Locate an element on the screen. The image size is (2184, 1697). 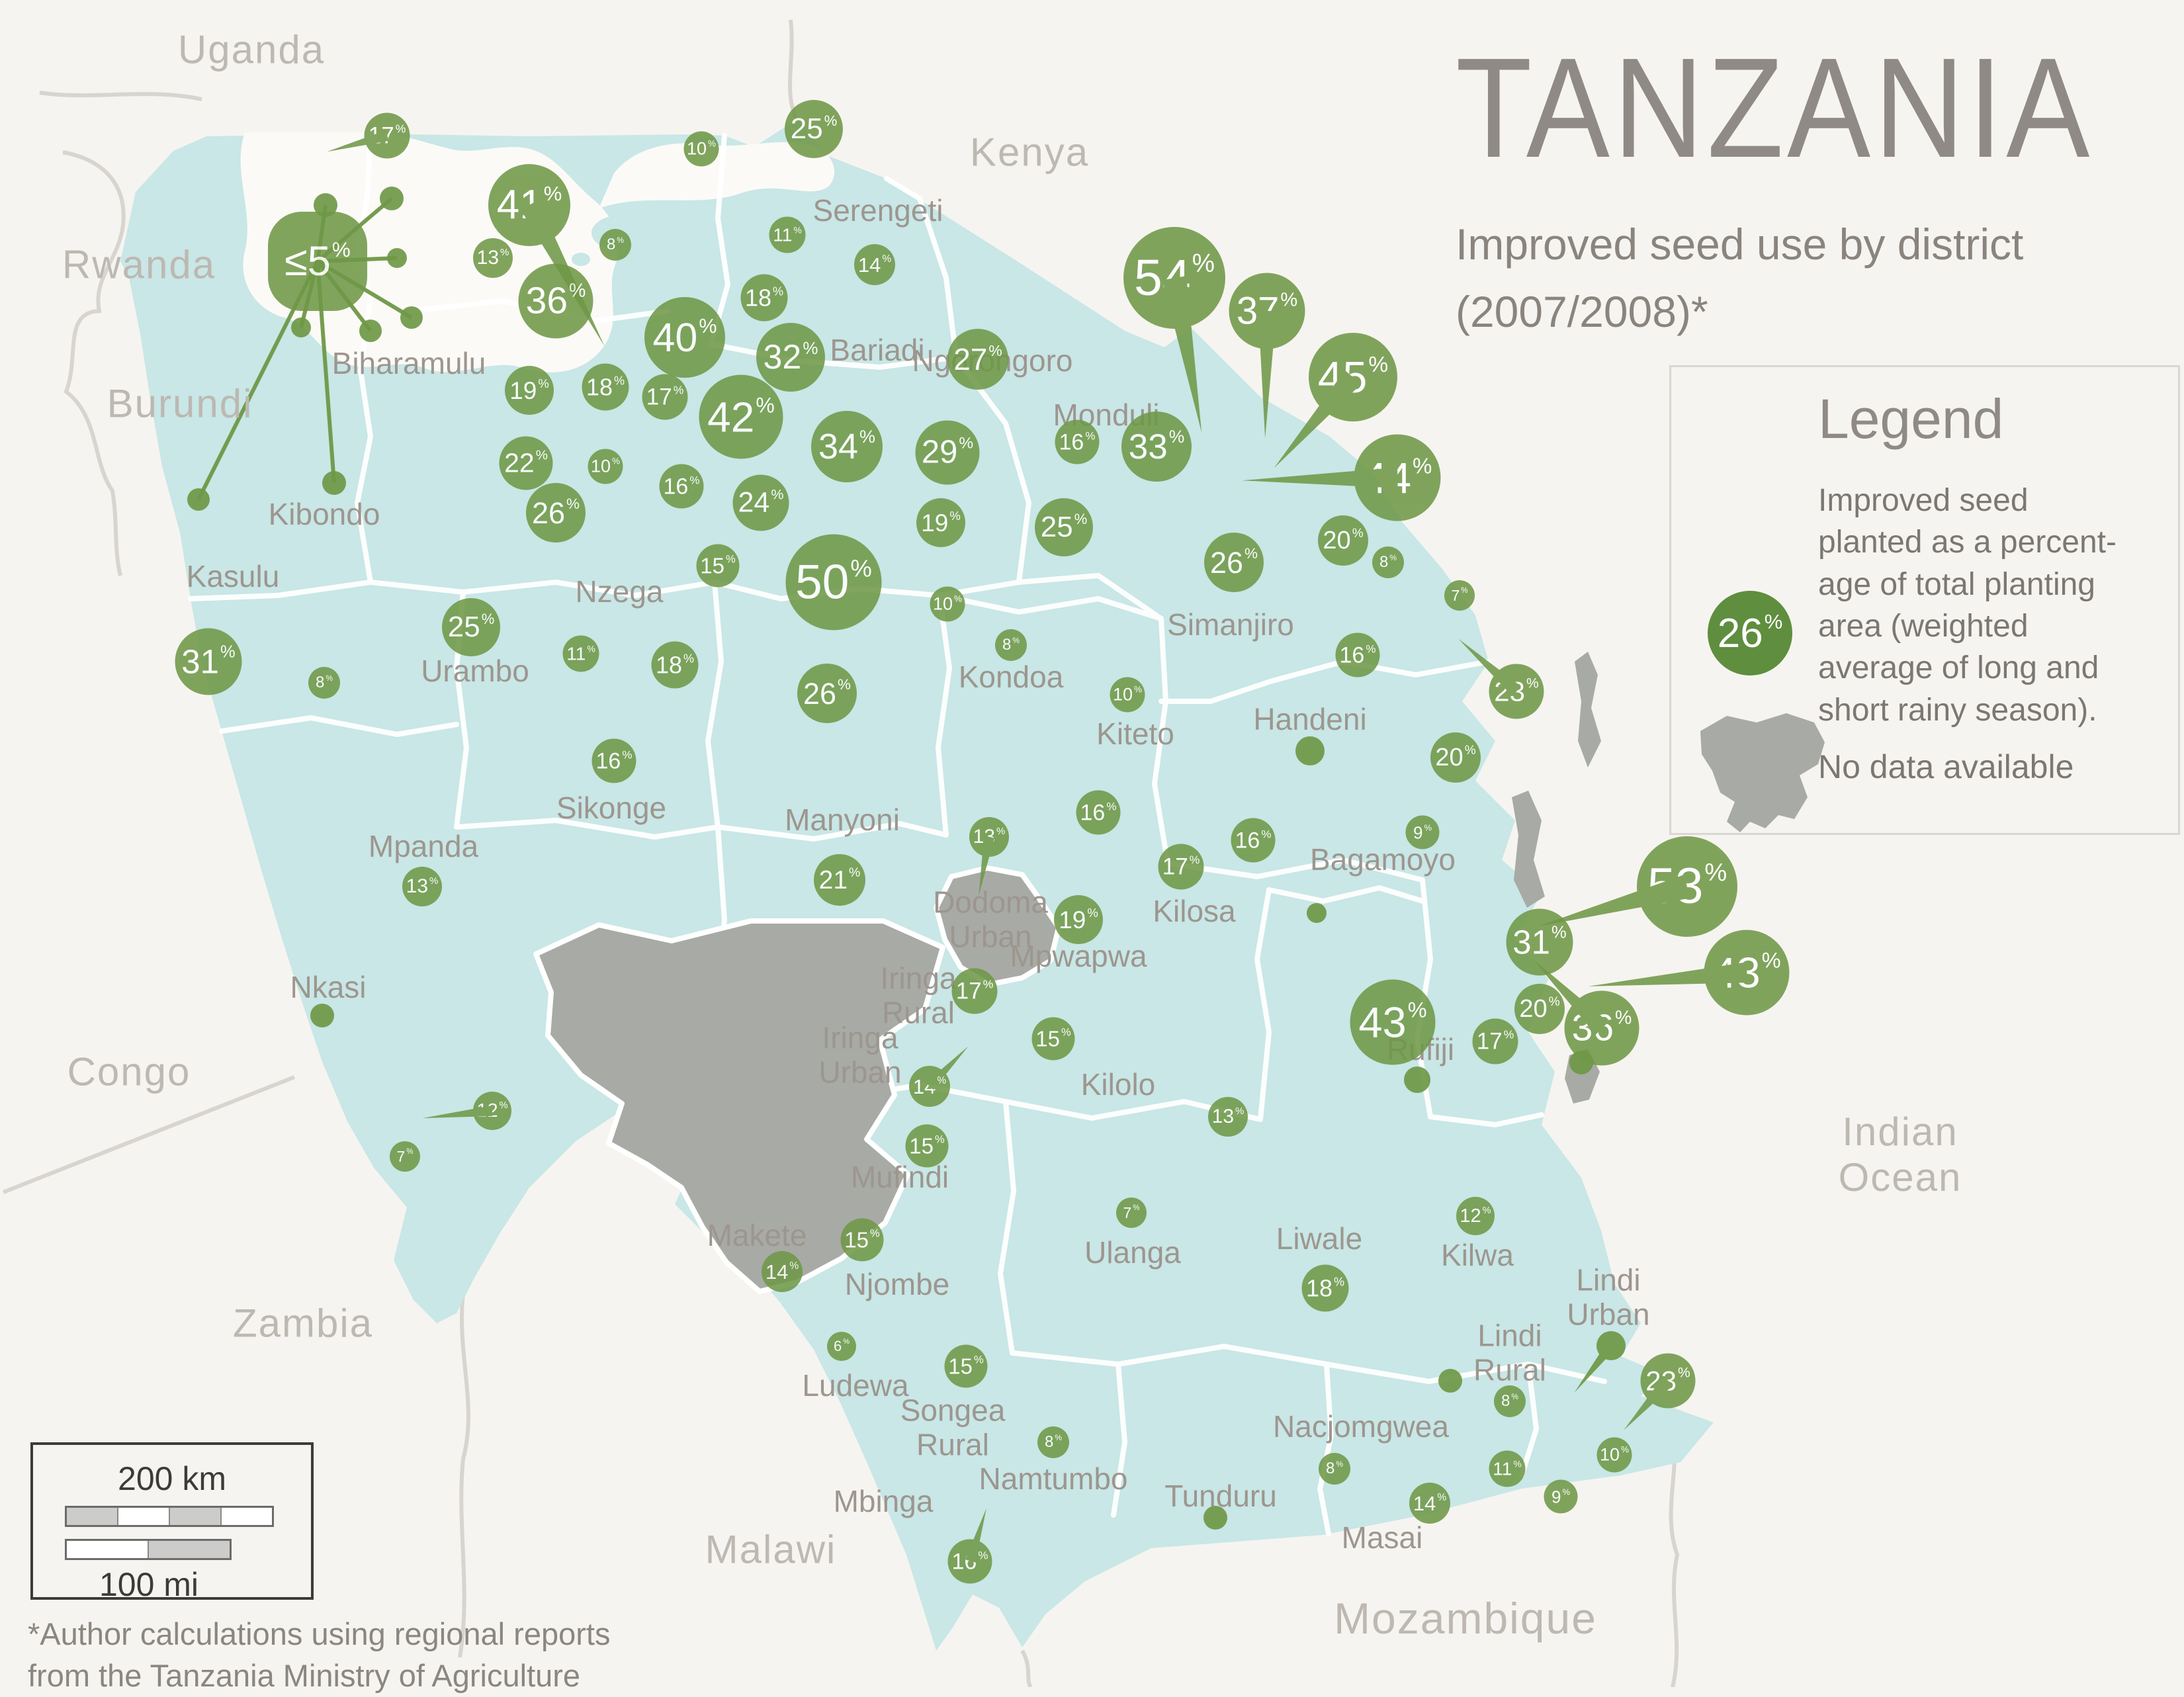
marker-value: 9 is located at coordinates (1418, 832).